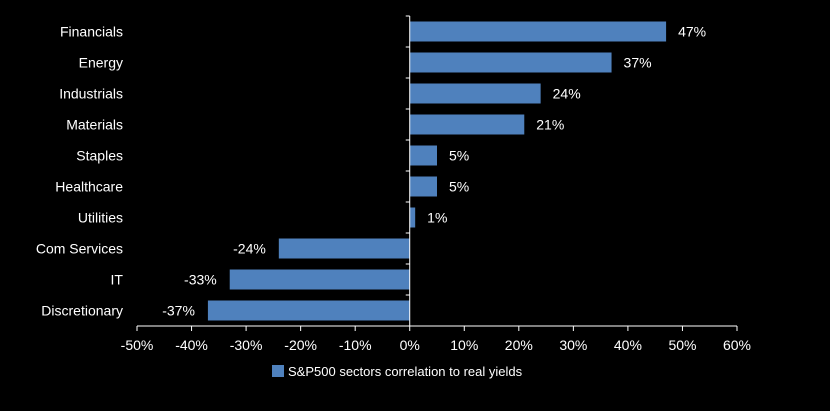 The width and height of the screenshot is (830, 411). Describe the element at coordinates (178, 311) in the screenshot. I see `data-label: -37%` at that location.